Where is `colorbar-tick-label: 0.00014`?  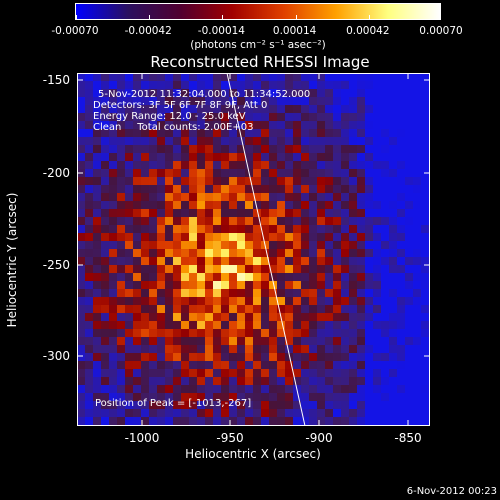
colorbar-tick-label: 0.00014 is located at coordinates (294, 31).